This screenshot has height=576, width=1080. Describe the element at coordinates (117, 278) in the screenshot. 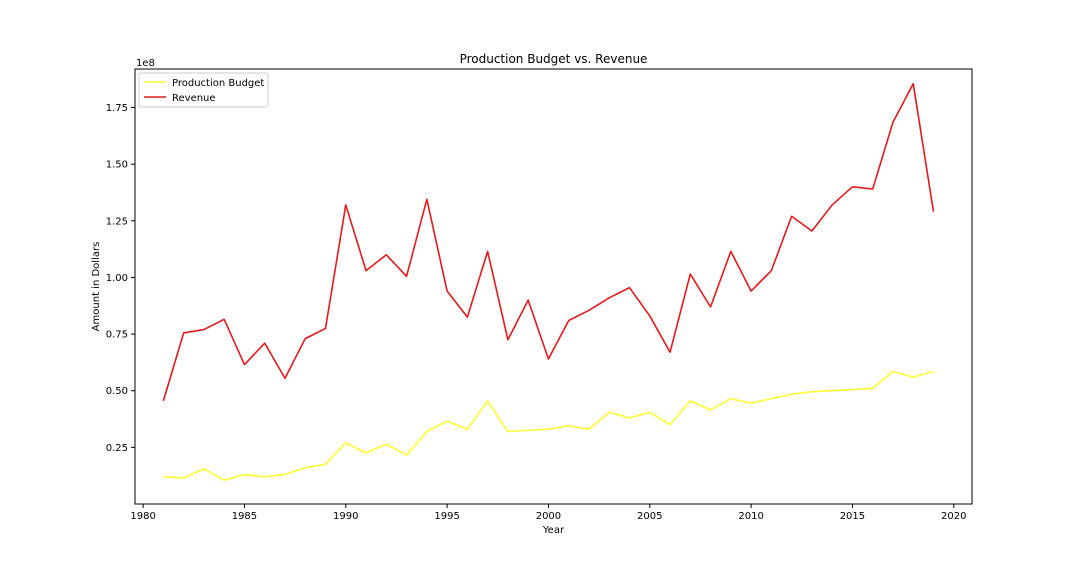

I see `y-tick-label: 1.00` at that location.